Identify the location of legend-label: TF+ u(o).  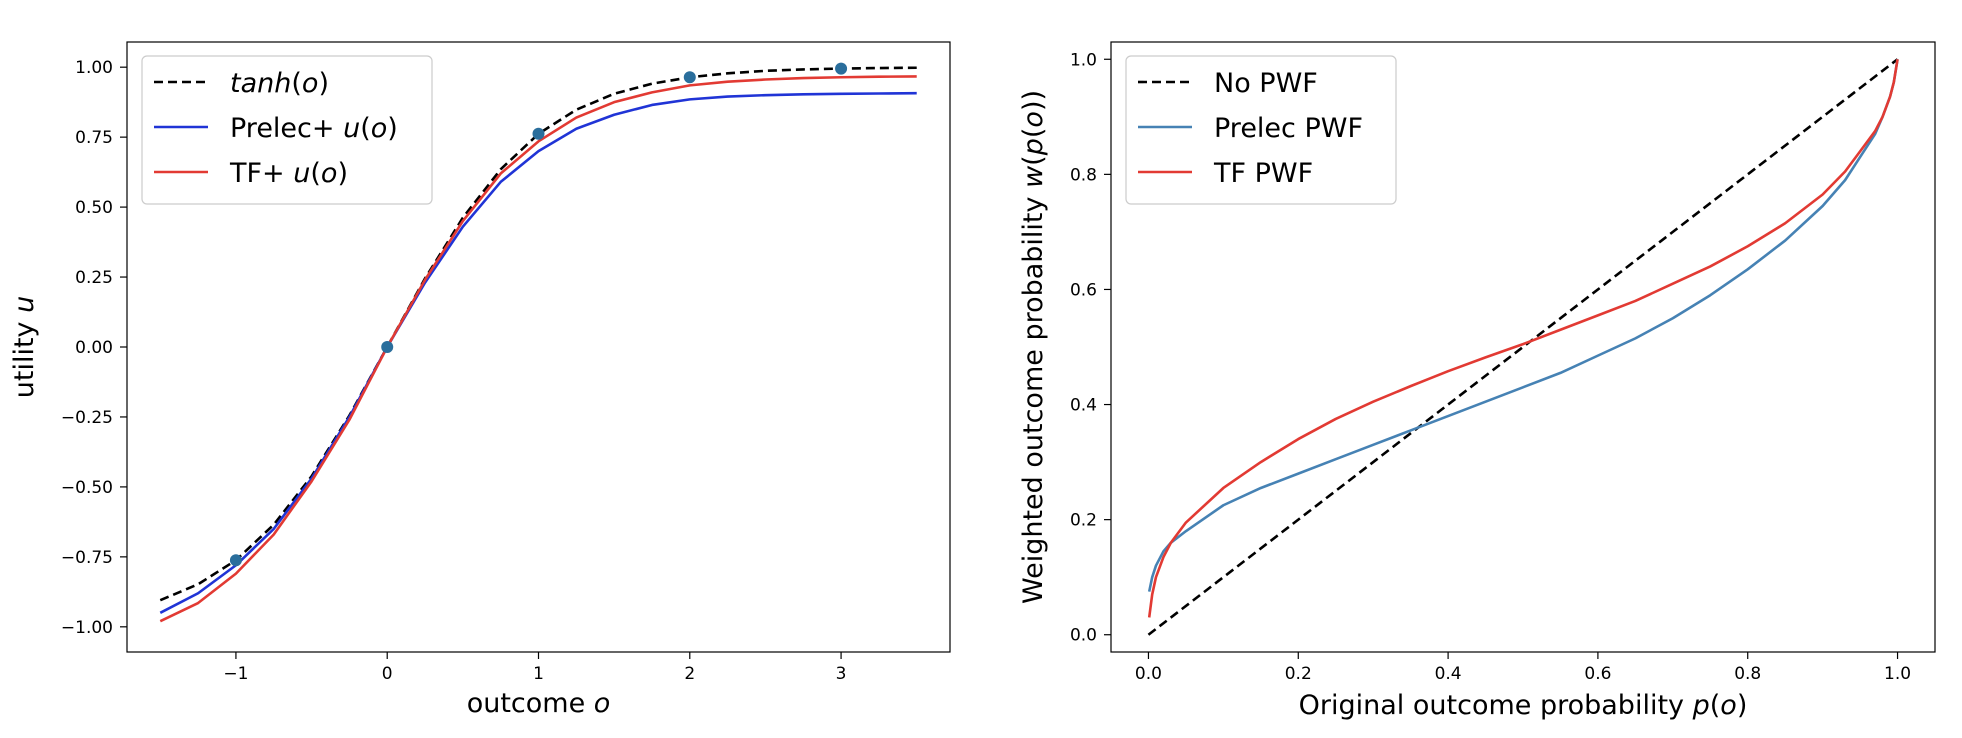
(288, 173).